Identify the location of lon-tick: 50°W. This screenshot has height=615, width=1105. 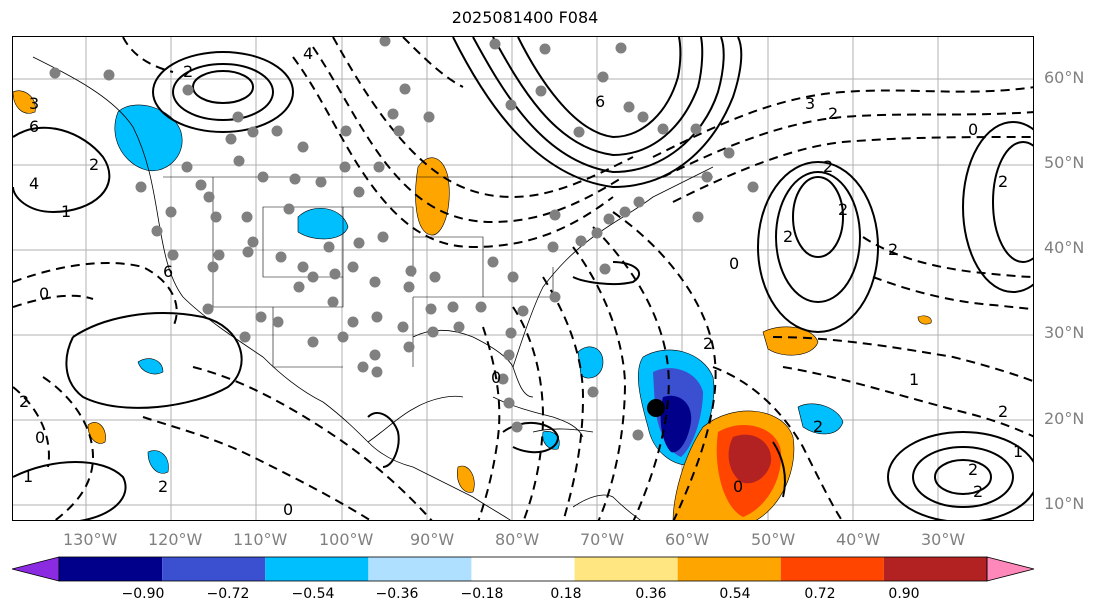
(773, 539).